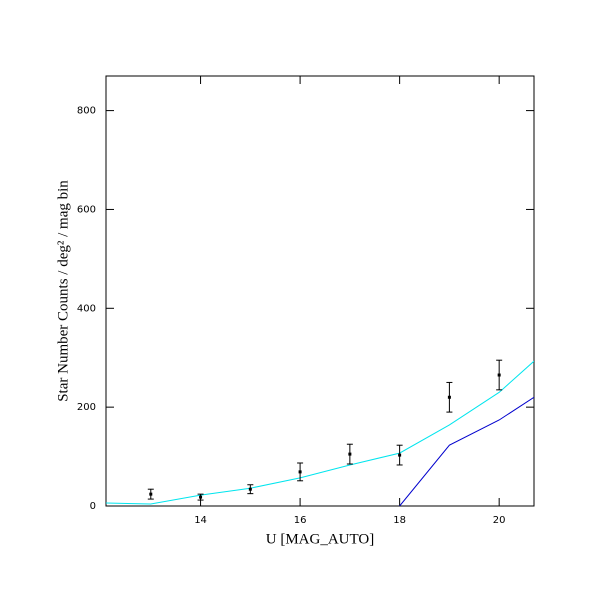 This screenshot has width=611, height=611. Describe the element at coordinates (200, 520) in the screenshot. I see `x-tick-label: 14` at that location.